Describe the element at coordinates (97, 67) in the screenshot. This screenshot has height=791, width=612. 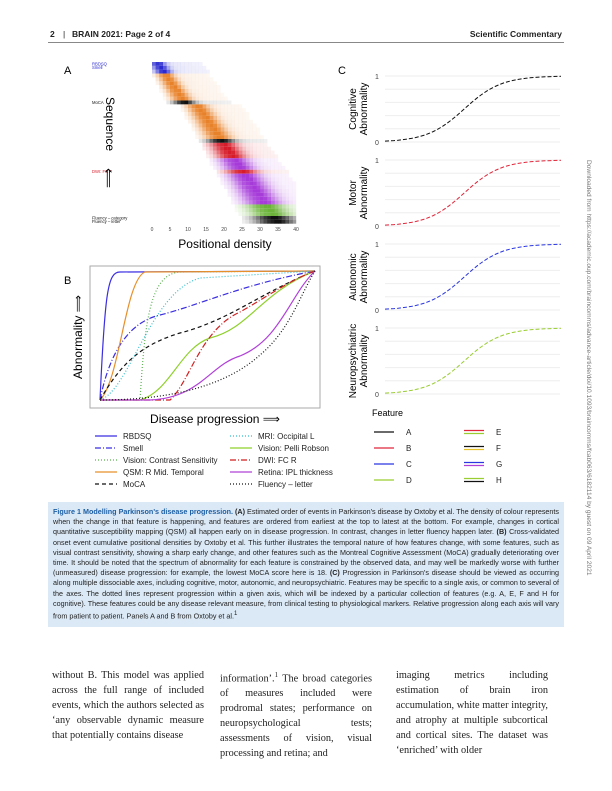
I see `row-label: Smell` at that location.